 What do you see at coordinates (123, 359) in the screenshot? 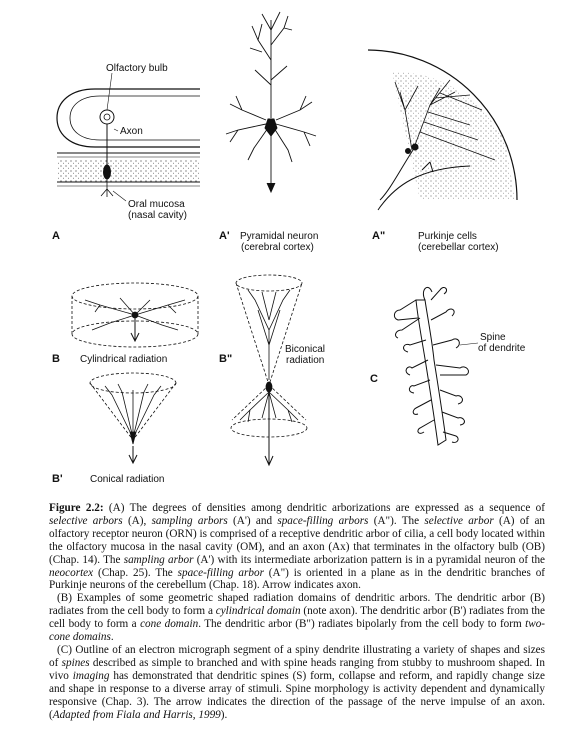
I see `label-cylindrical-radiation: Cylindrical radiation` at bounding box center [123, 359].